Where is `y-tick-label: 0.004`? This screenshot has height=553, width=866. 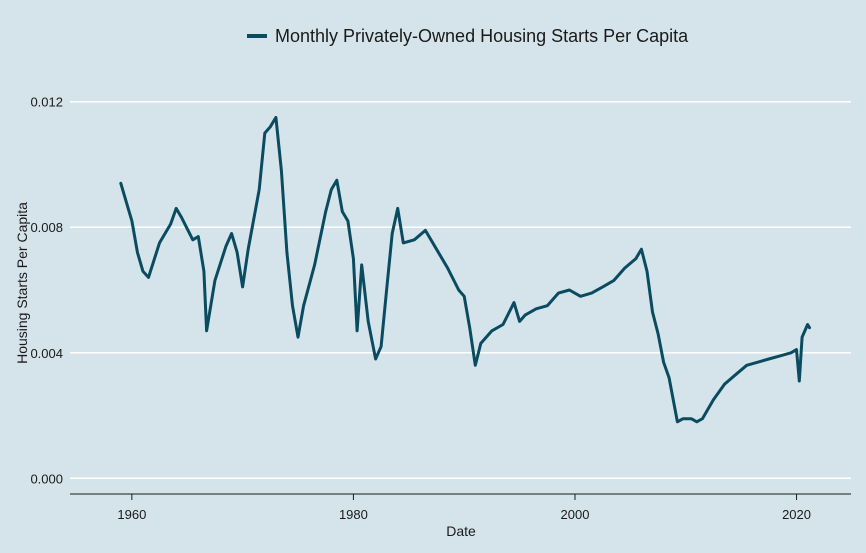 y-tick-label: 0.004 is located at coordinates (46, 353).